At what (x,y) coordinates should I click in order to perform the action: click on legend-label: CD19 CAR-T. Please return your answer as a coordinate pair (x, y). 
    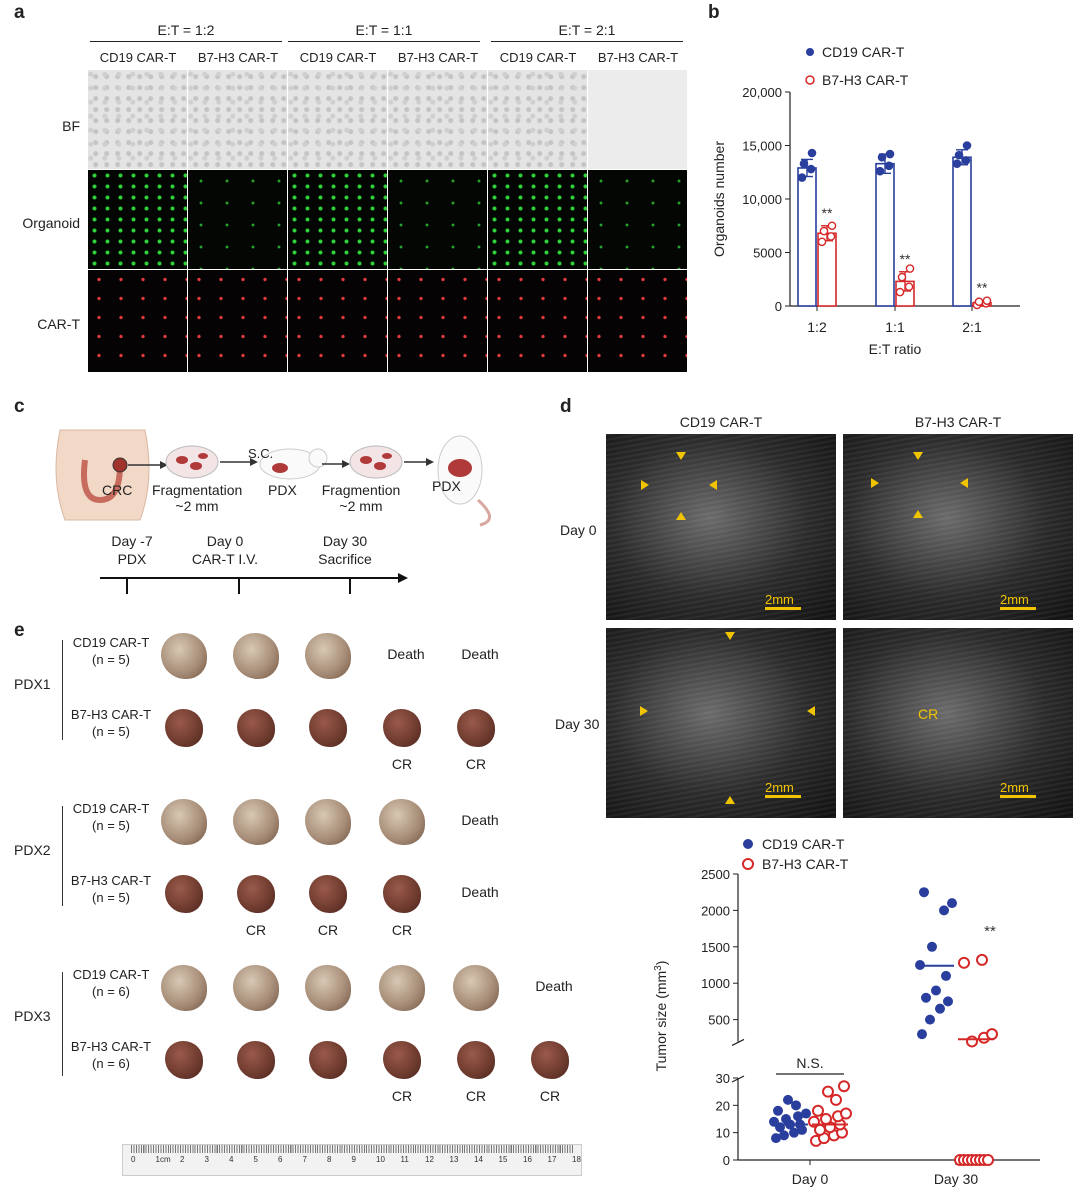
    Looking at the image, I should click on (803, 844).